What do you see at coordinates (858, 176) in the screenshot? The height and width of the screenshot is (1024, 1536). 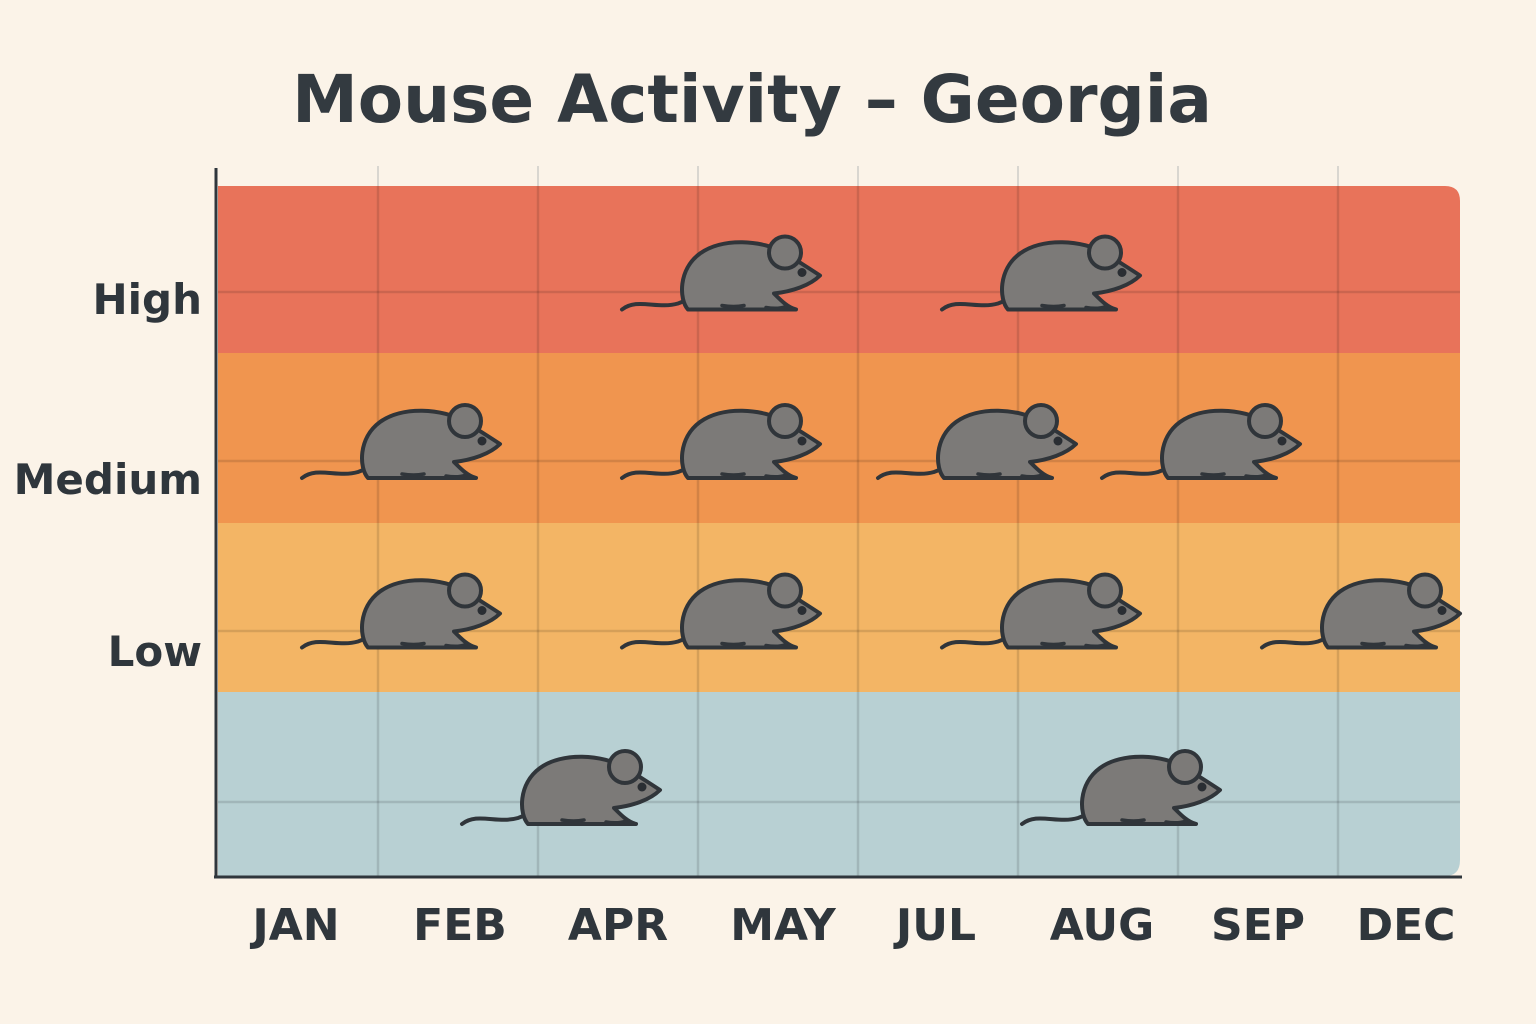 I see `grid-top-ticks` at bounding box center [858, 176].